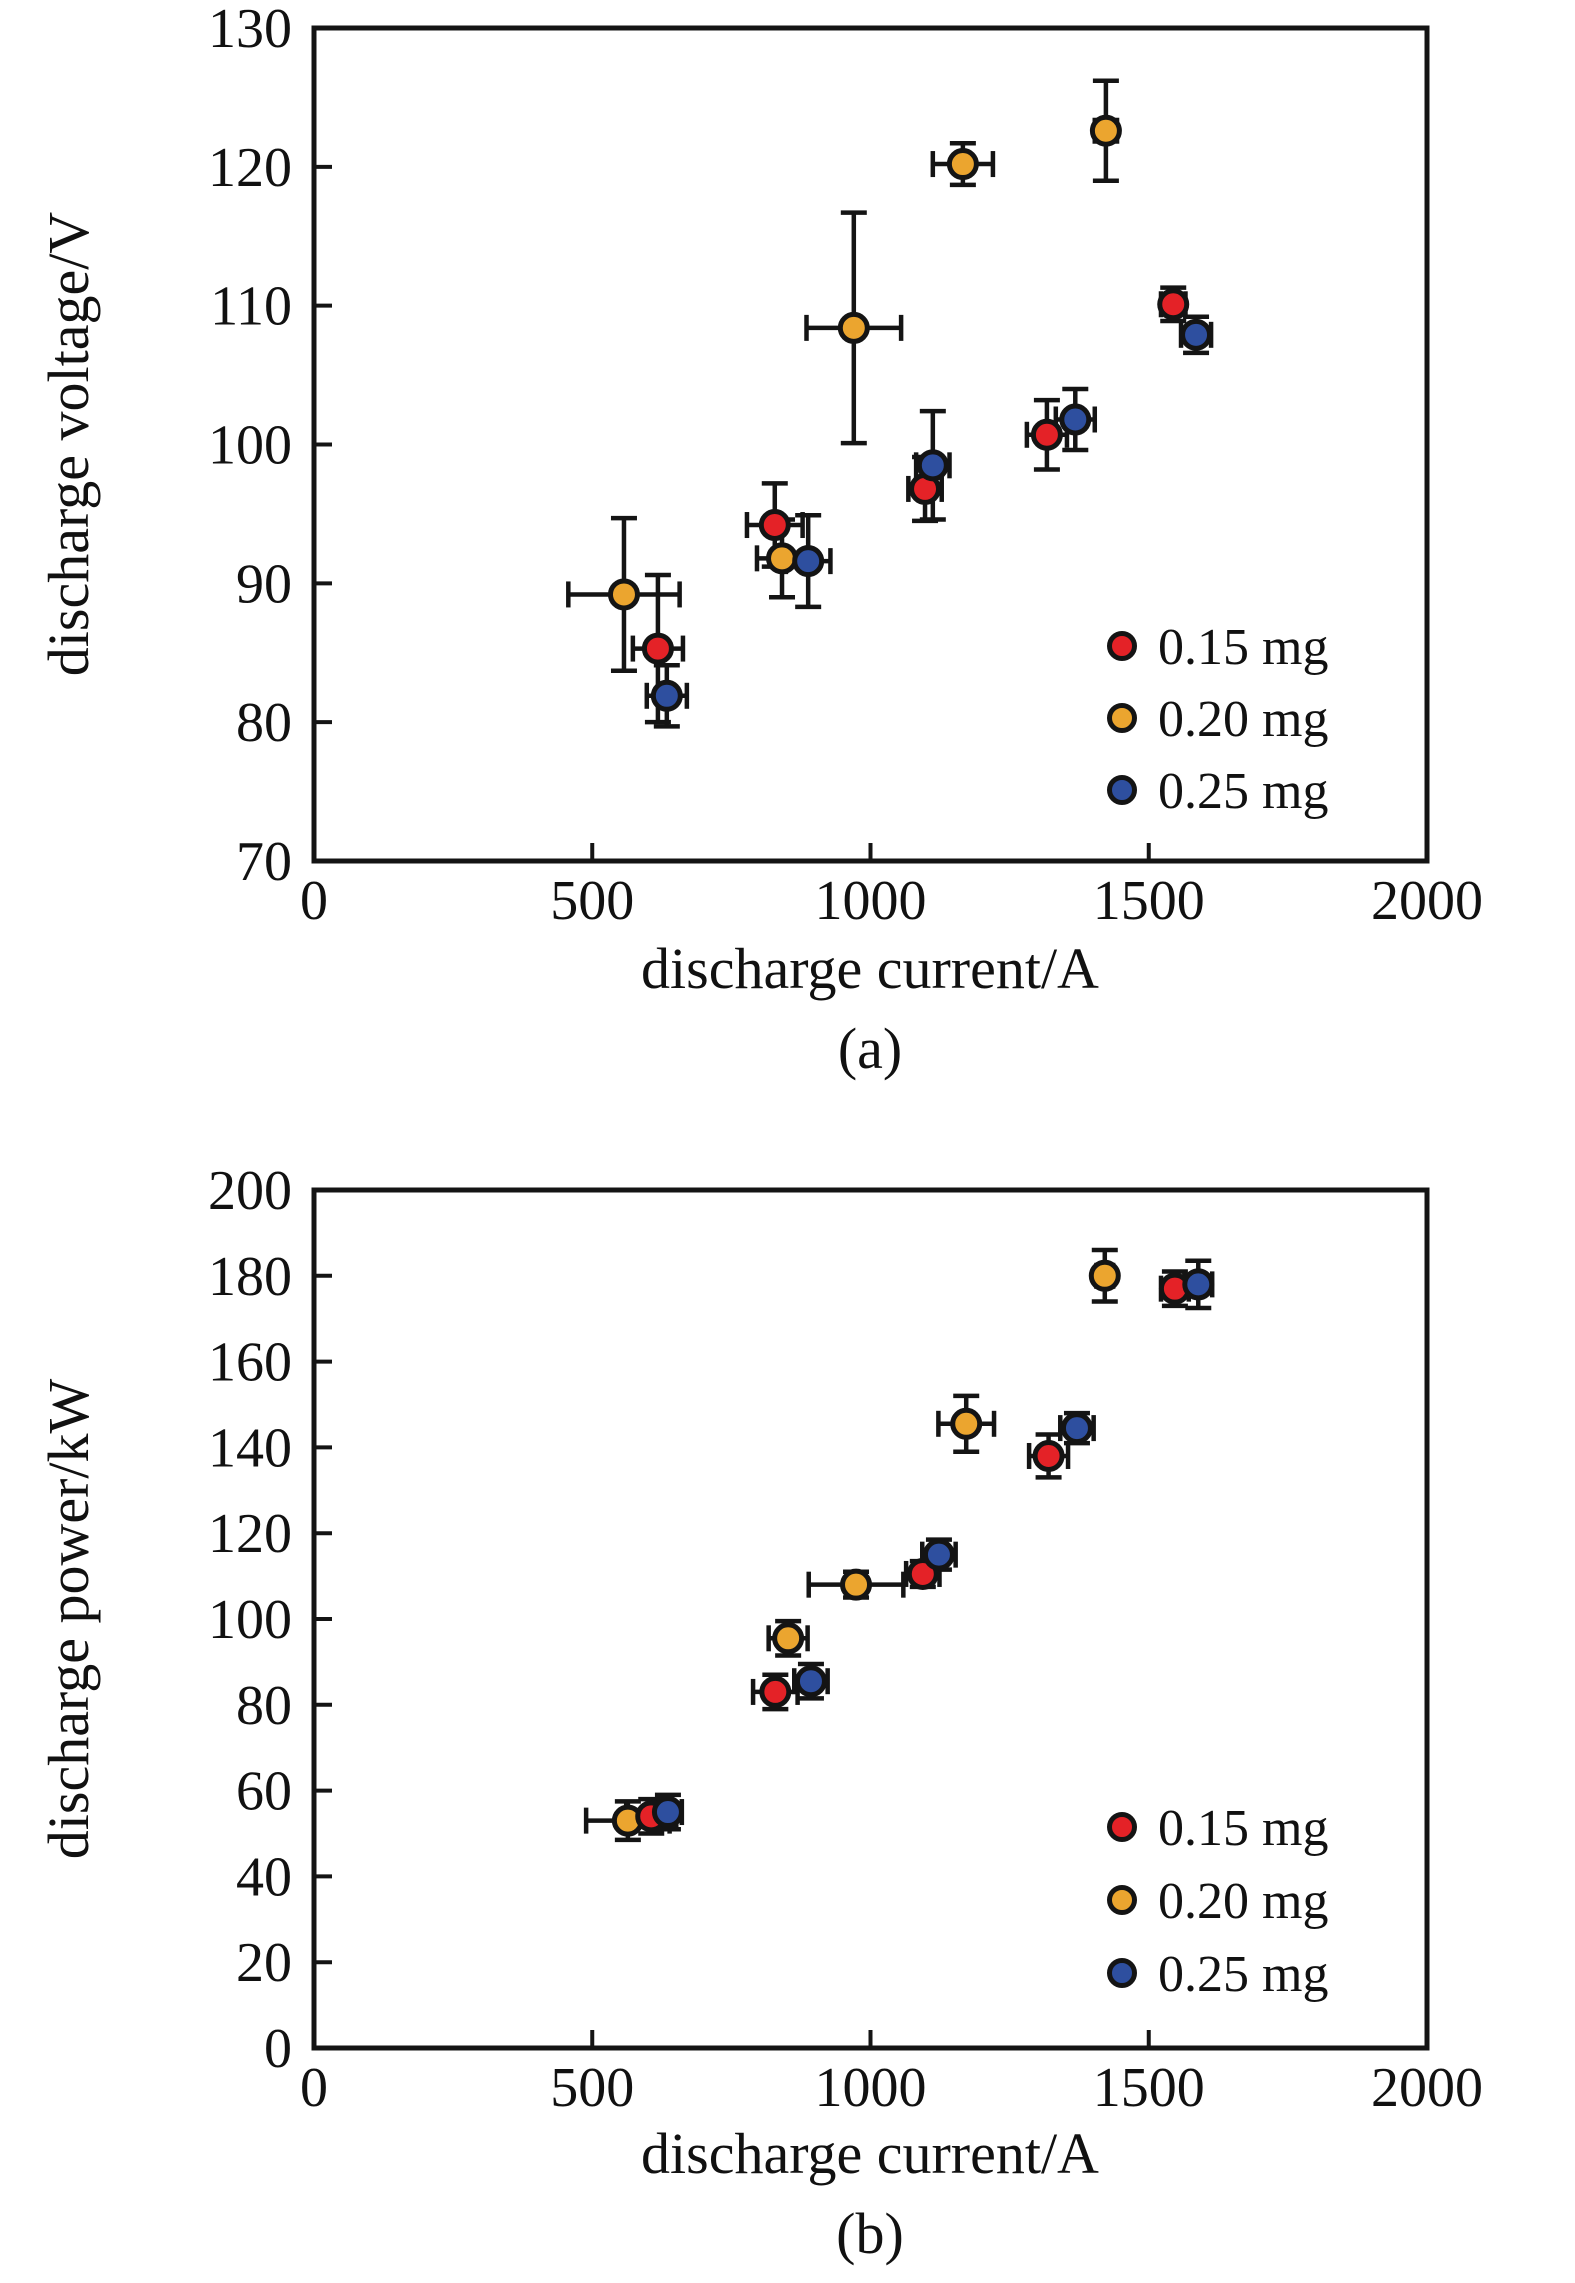 This screenshot has height=2283, width=1575. What do you see at coordinates (250, 1363) in the screenshot?
I see `y-tick-label: 160` at bounding box center [250, 1363].